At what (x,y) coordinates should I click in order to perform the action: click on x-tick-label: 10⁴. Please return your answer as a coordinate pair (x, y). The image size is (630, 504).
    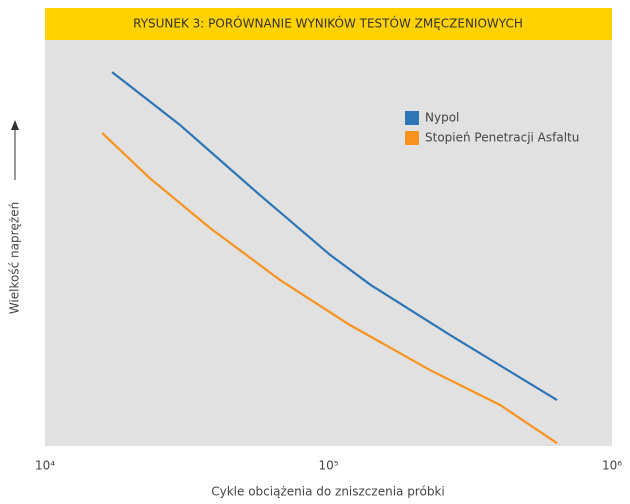
    Looking at the image, I should click on (45, 466).